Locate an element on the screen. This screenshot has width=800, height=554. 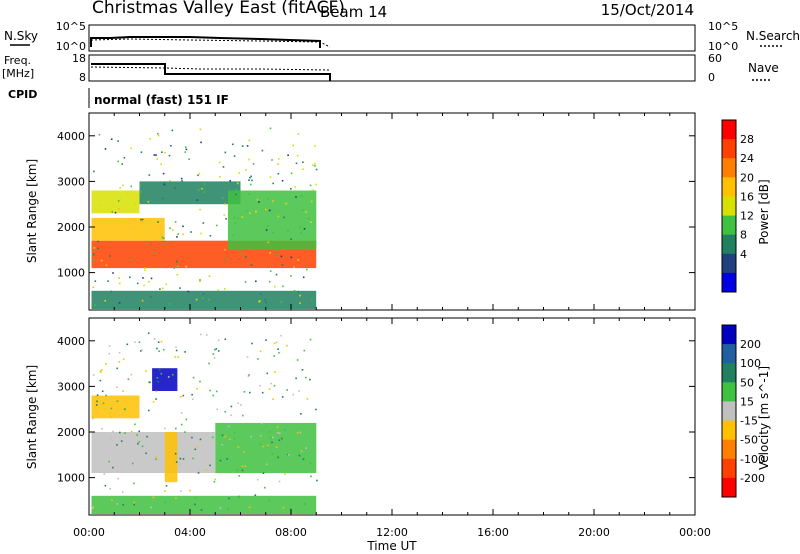
freq-label: Freq. is located at coordinates (17, 60).